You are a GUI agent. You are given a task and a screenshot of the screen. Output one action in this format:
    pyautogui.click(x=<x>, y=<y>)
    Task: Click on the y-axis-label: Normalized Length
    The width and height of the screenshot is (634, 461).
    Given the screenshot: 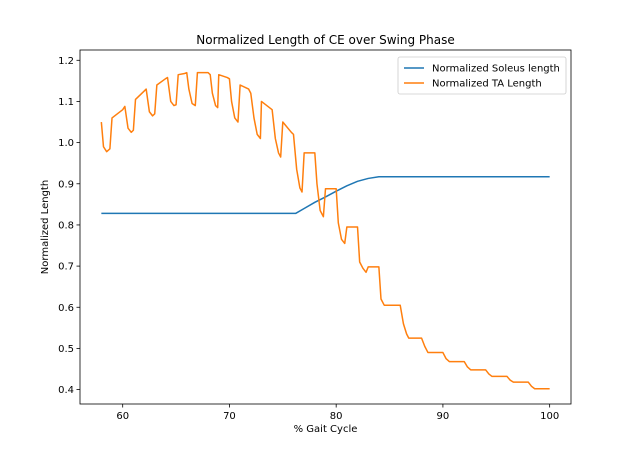 What is the action you would take?
    pyautogui.click(x=45, y=227)
    